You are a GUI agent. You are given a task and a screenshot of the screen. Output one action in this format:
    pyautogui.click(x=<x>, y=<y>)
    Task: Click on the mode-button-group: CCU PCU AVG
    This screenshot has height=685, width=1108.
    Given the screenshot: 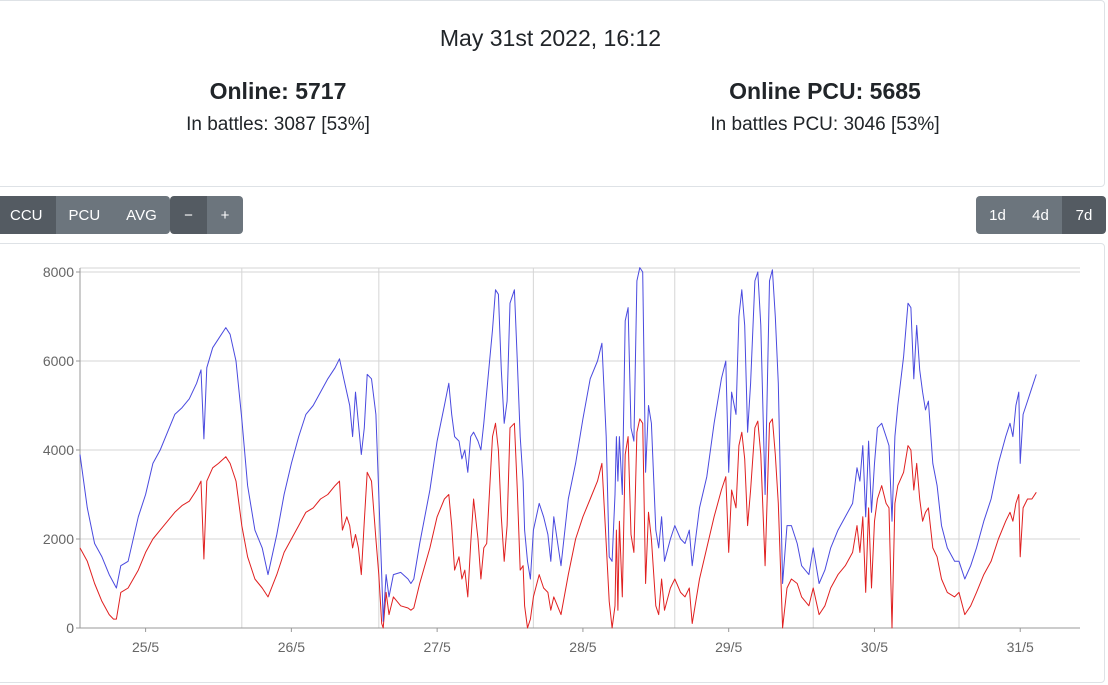 What is the action you would take?
    pyautogui.click(x=85, y=215)
    